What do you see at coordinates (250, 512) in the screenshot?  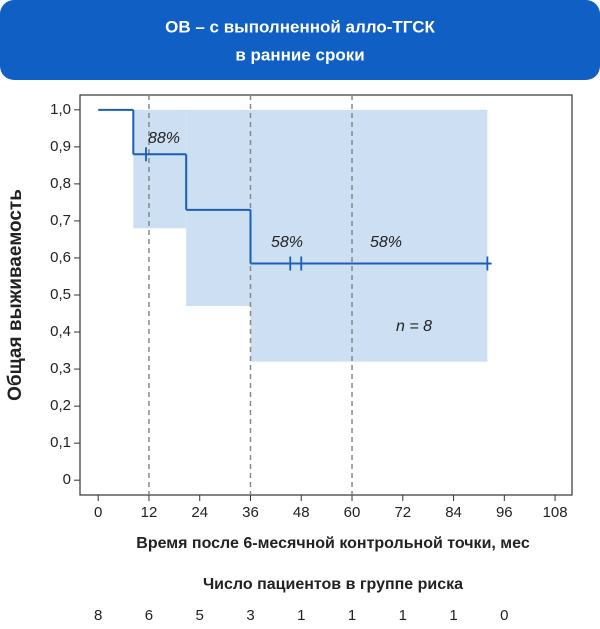 I see `x-tick-label: 36` at bounding box center [250, 512].